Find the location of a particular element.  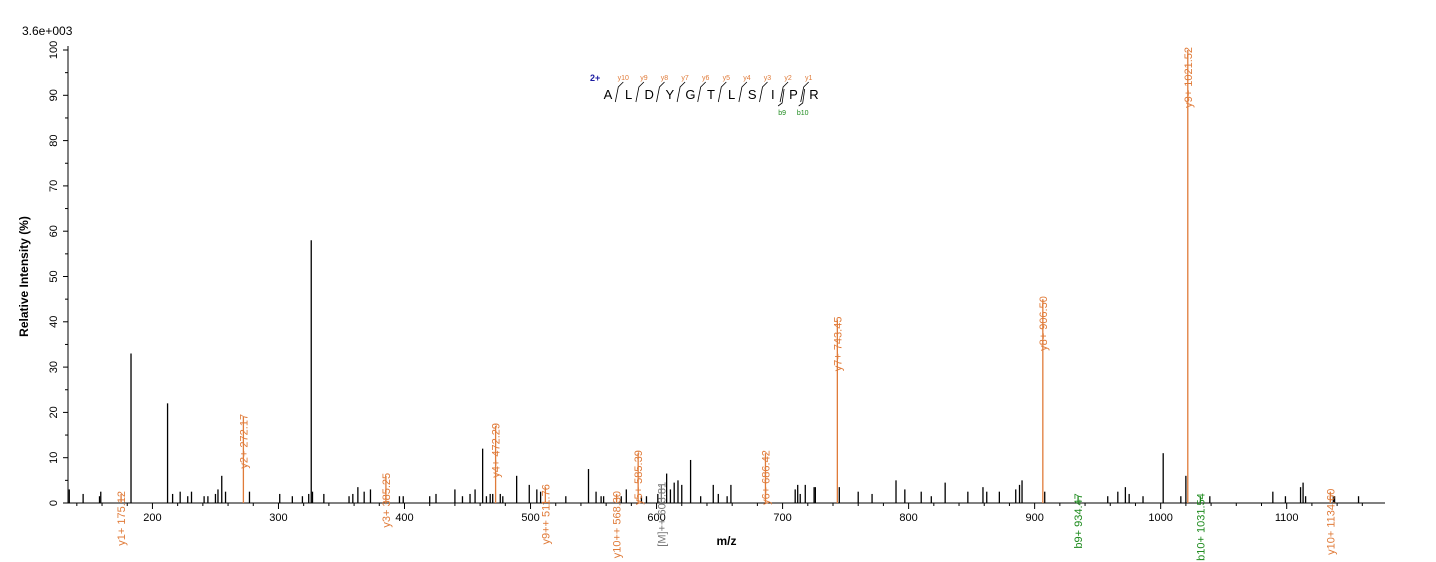

y-ion-label: y3 is located at coordinates (768, 78).